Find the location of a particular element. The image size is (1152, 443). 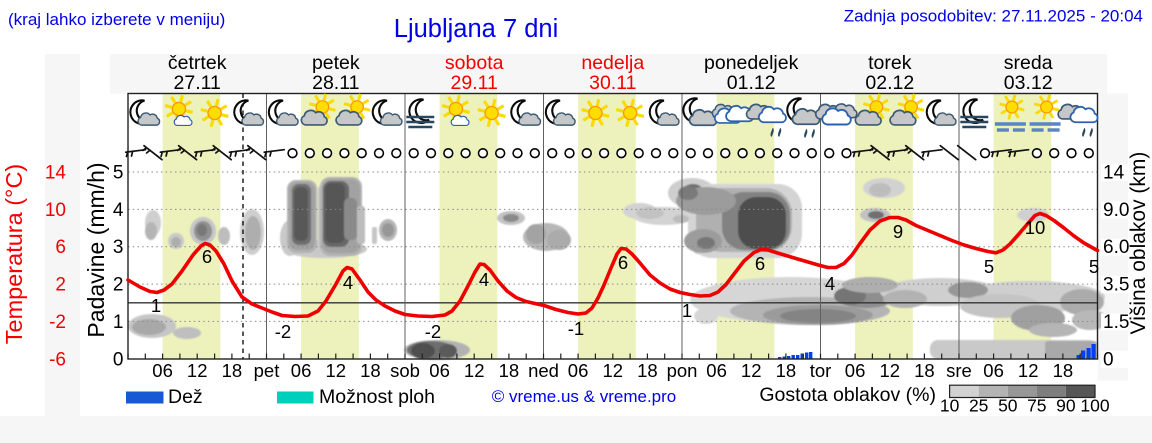

svg-text: 02.12 is located at coordinates (889, 83).